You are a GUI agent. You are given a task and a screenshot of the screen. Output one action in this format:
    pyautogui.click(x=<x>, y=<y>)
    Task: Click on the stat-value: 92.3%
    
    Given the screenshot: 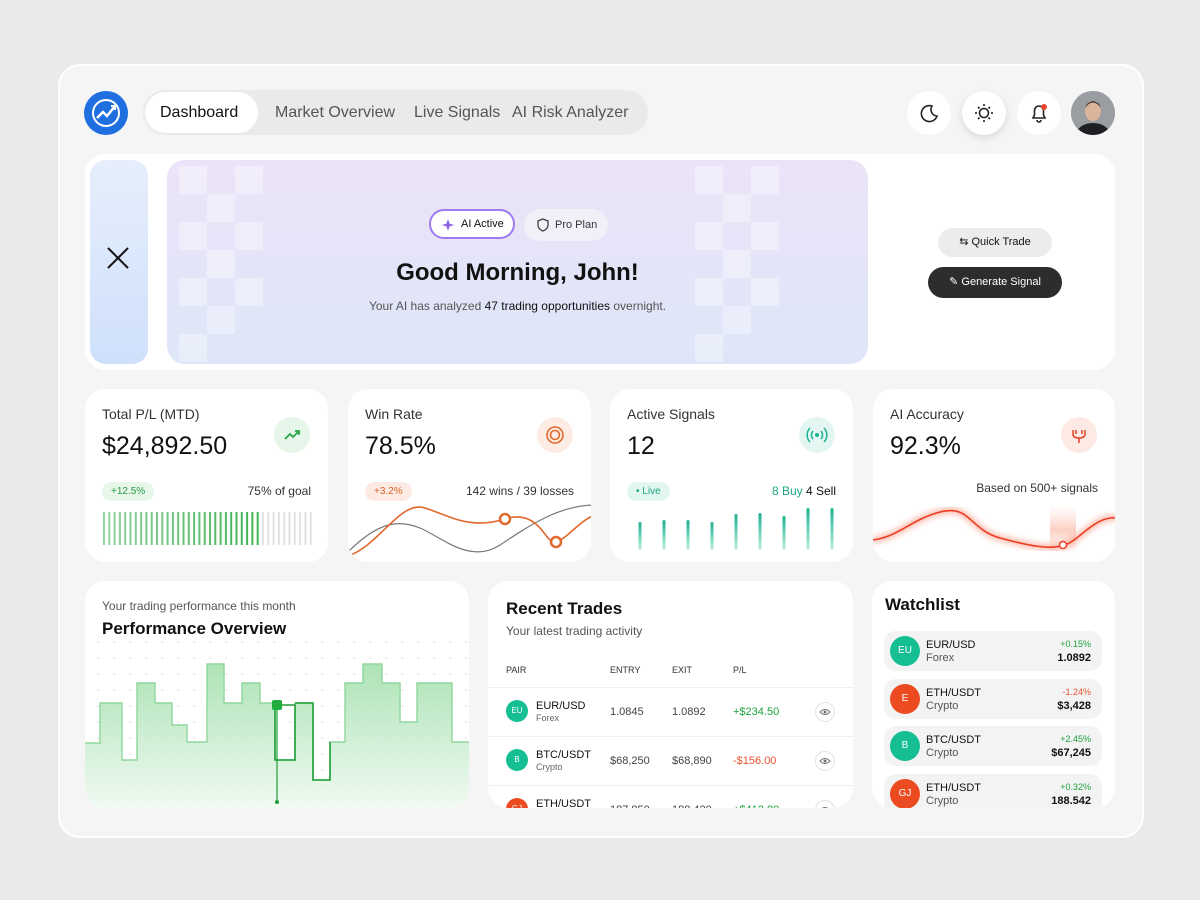 What is the action you would take?
    pyautogui.click(x=925, y=446)
    